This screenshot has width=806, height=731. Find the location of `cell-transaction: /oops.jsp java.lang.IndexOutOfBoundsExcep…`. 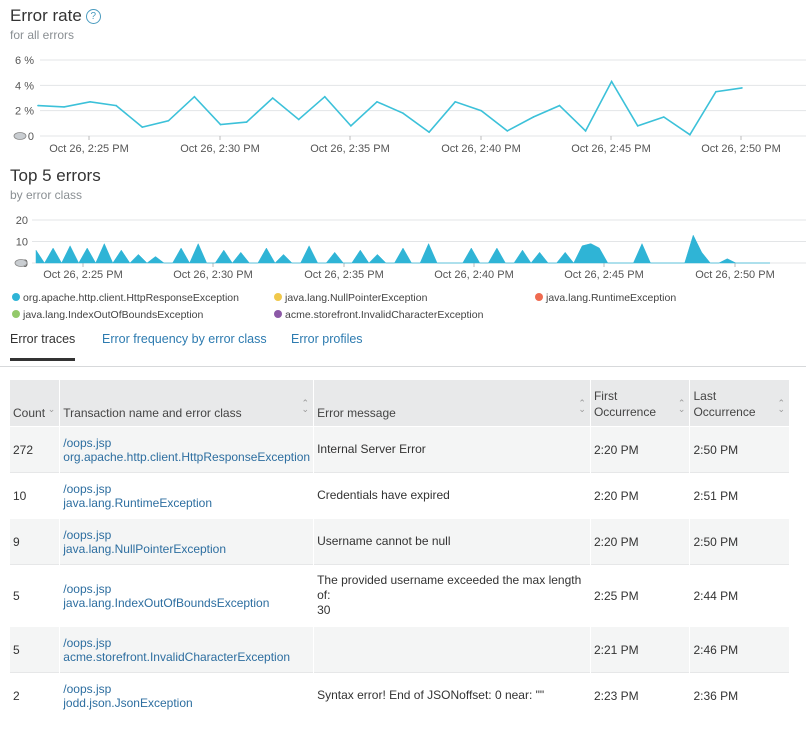

cell-transaction: /oops.jsp java.lang.IndexOutOfBoundsExcep… is located at coordinates (187, 595).